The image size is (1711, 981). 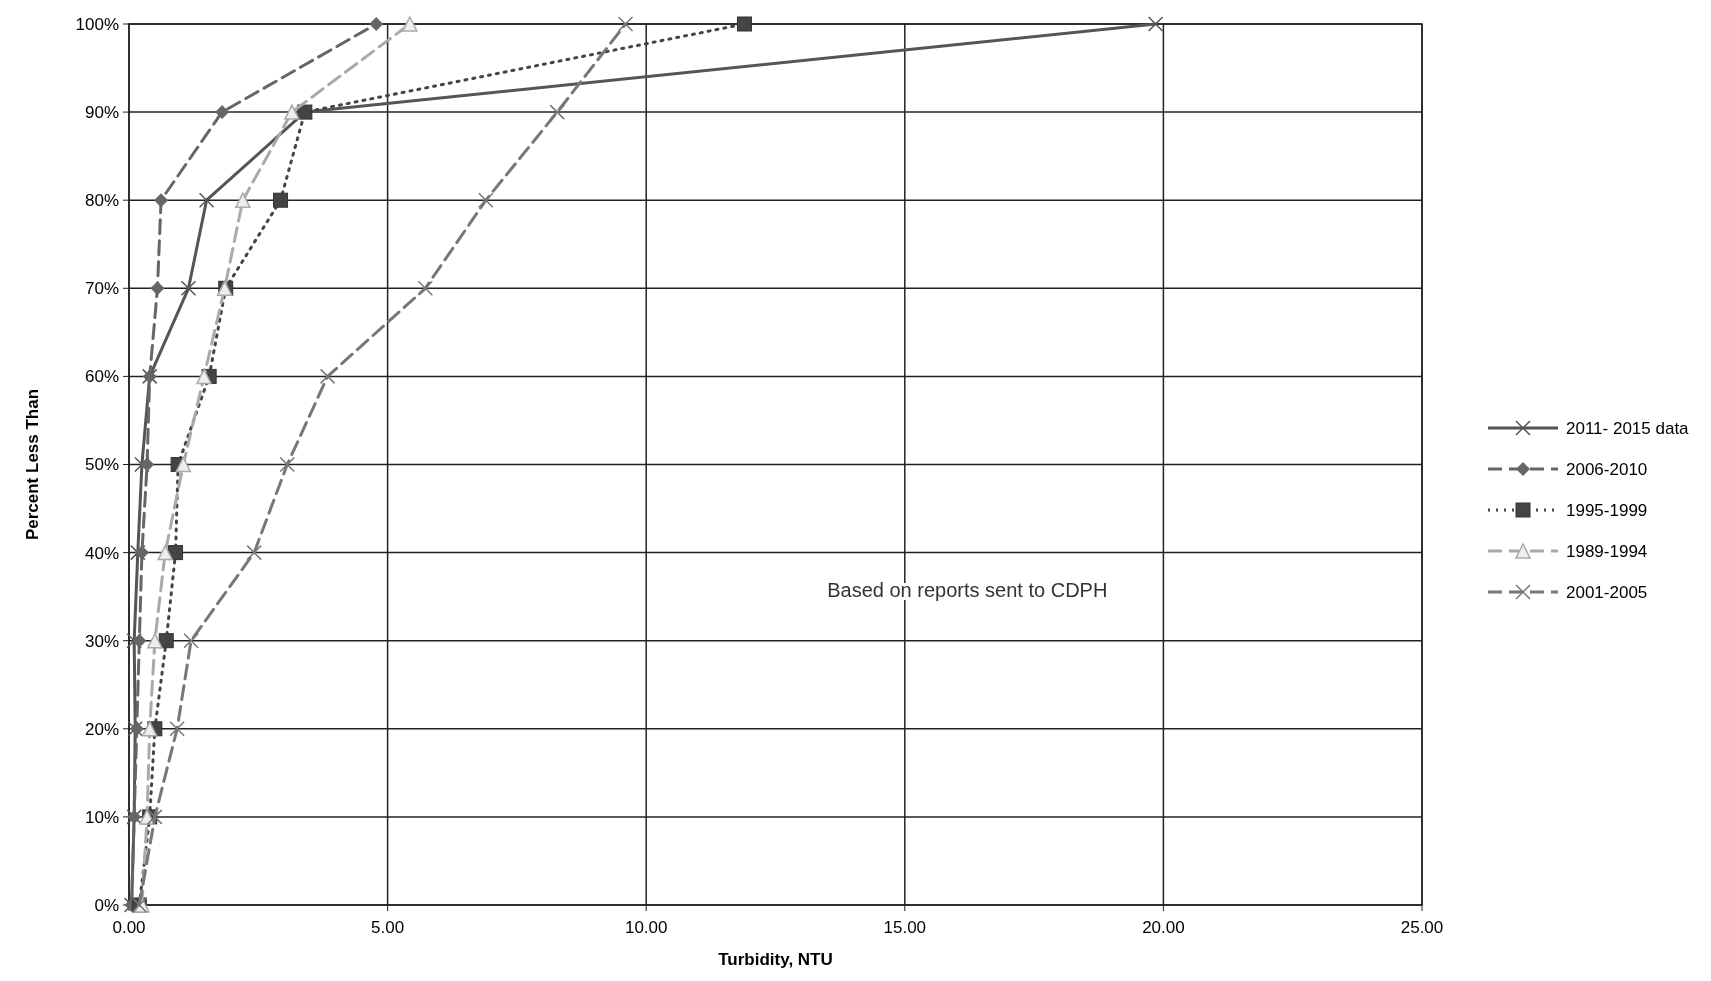 What do you see at coordinates (97, 24) in the screenshot?
I see `y-tick-label: 100%` at bounding box center [97, 24].